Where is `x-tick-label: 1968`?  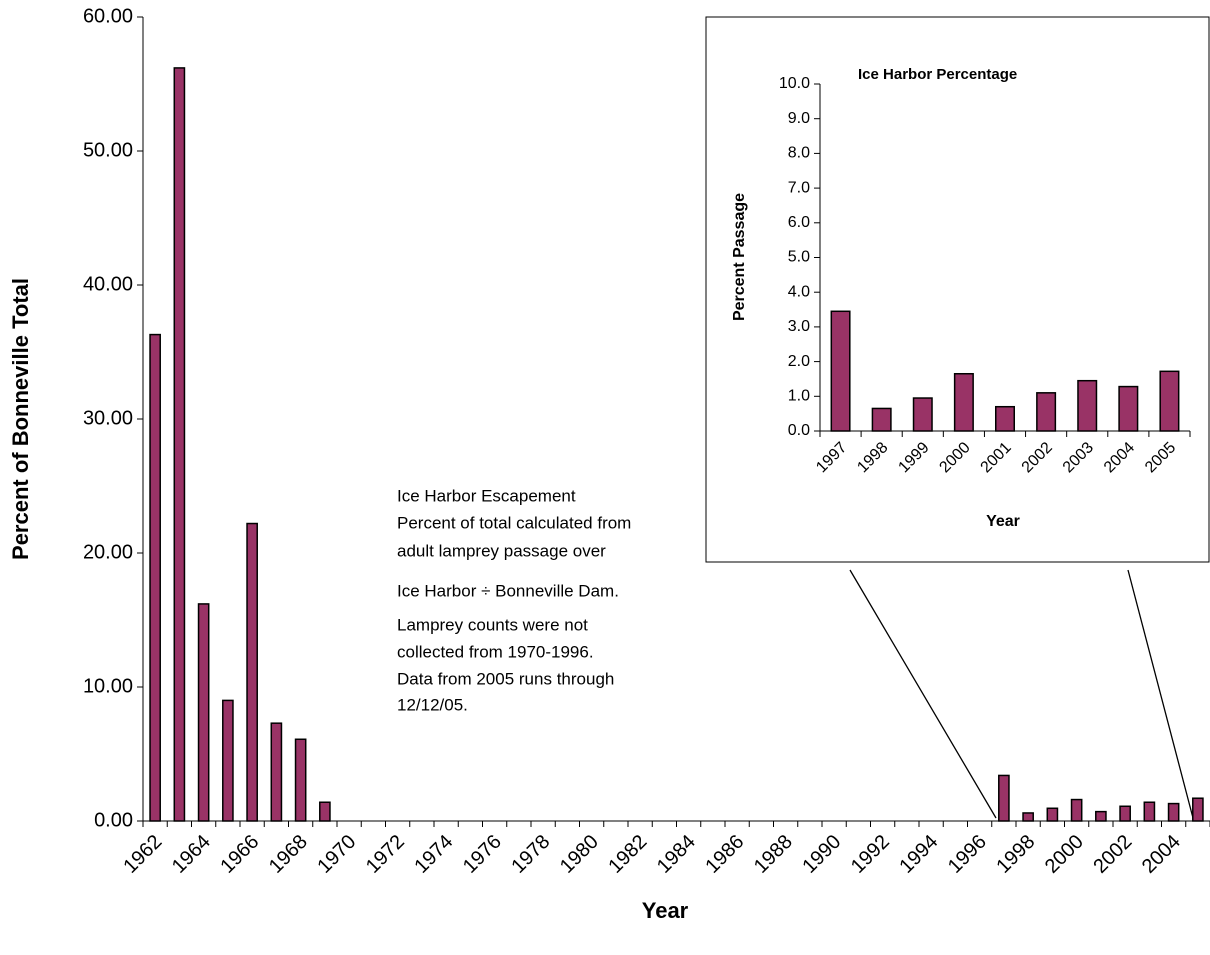 x-tick-label: 1968 is located at coordinates (288, 854).